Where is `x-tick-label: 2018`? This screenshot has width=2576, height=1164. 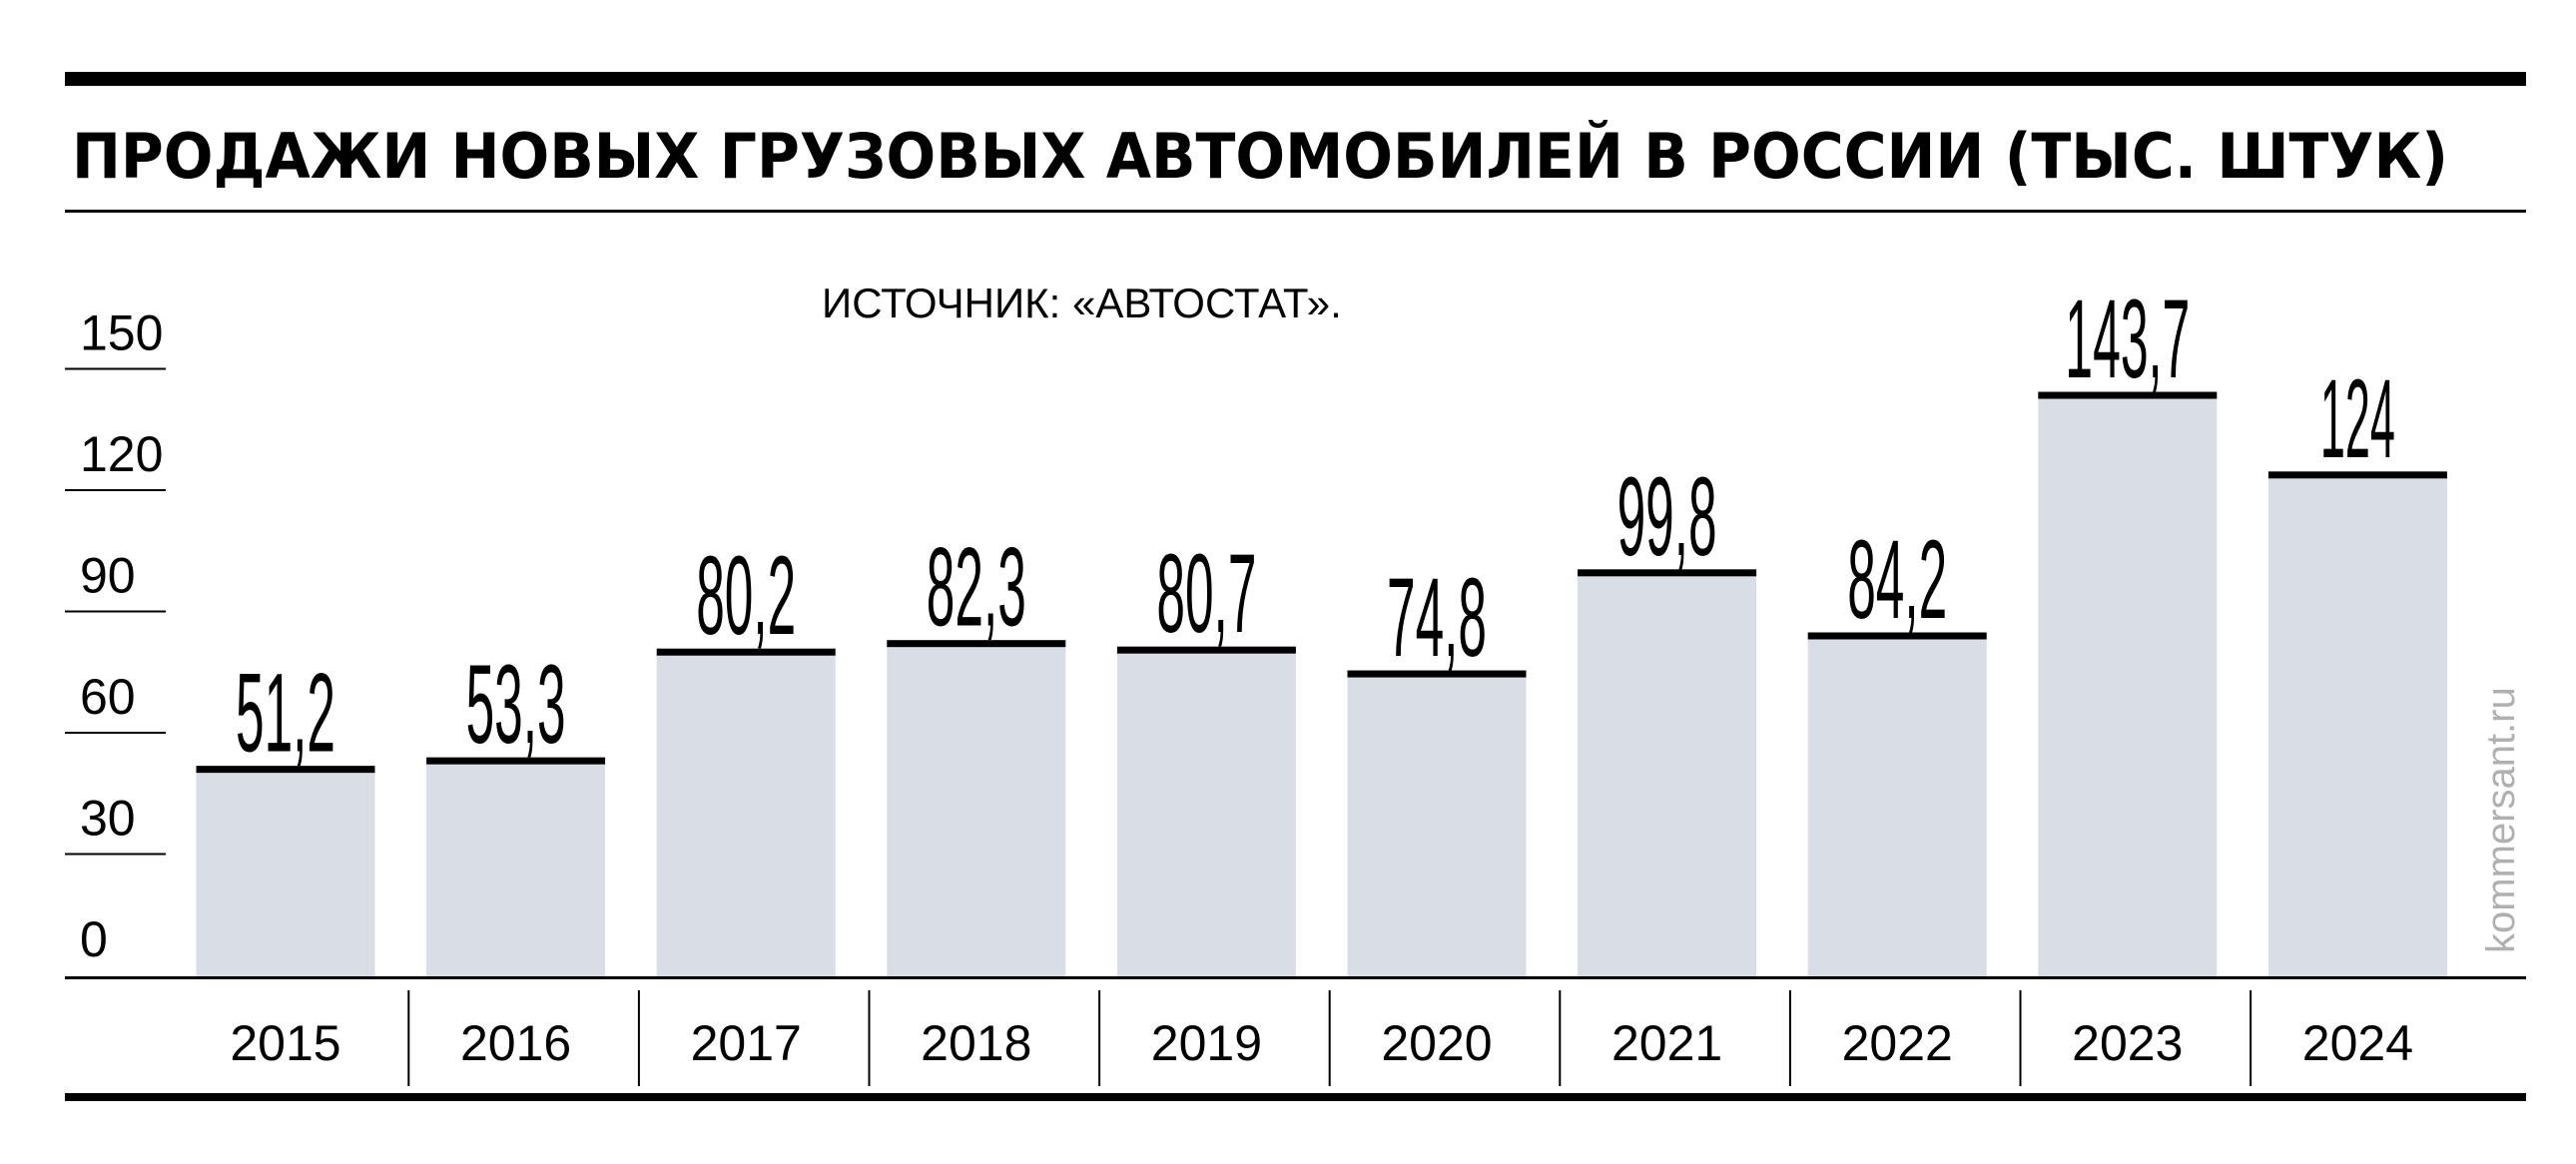 x-tick-label: 2018 is located at coordinates (976, 1043).